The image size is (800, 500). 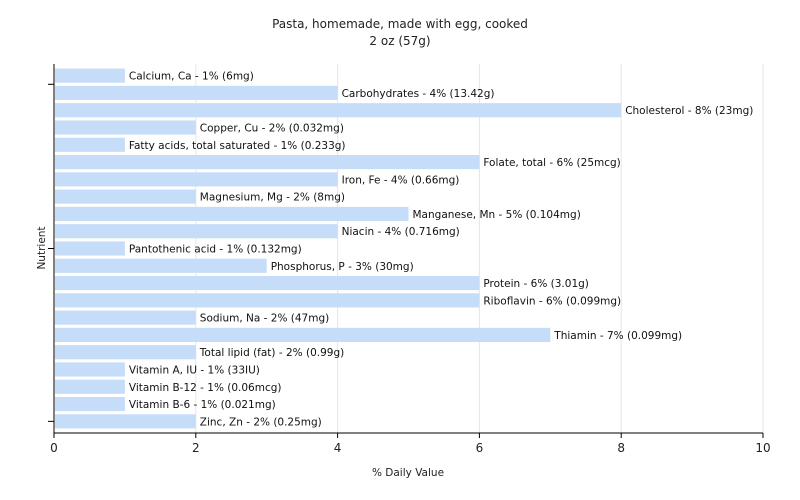 I want to click on bar-label: Phosphorus, P - 3% (30mg), so click(x=342, y=267).